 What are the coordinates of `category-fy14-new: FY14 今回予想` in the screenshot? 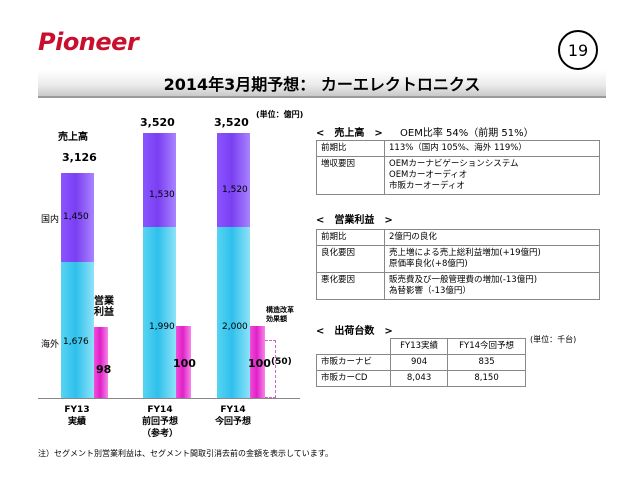 It's located at (232, 416).